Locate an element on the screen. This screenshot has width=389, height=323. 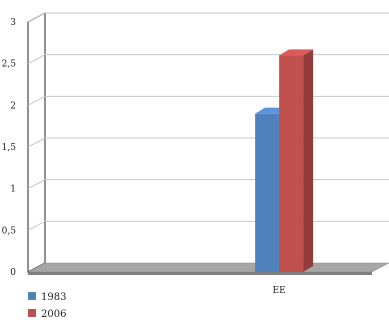
y-tick-label: 3 is located at coordinates (13, 23).